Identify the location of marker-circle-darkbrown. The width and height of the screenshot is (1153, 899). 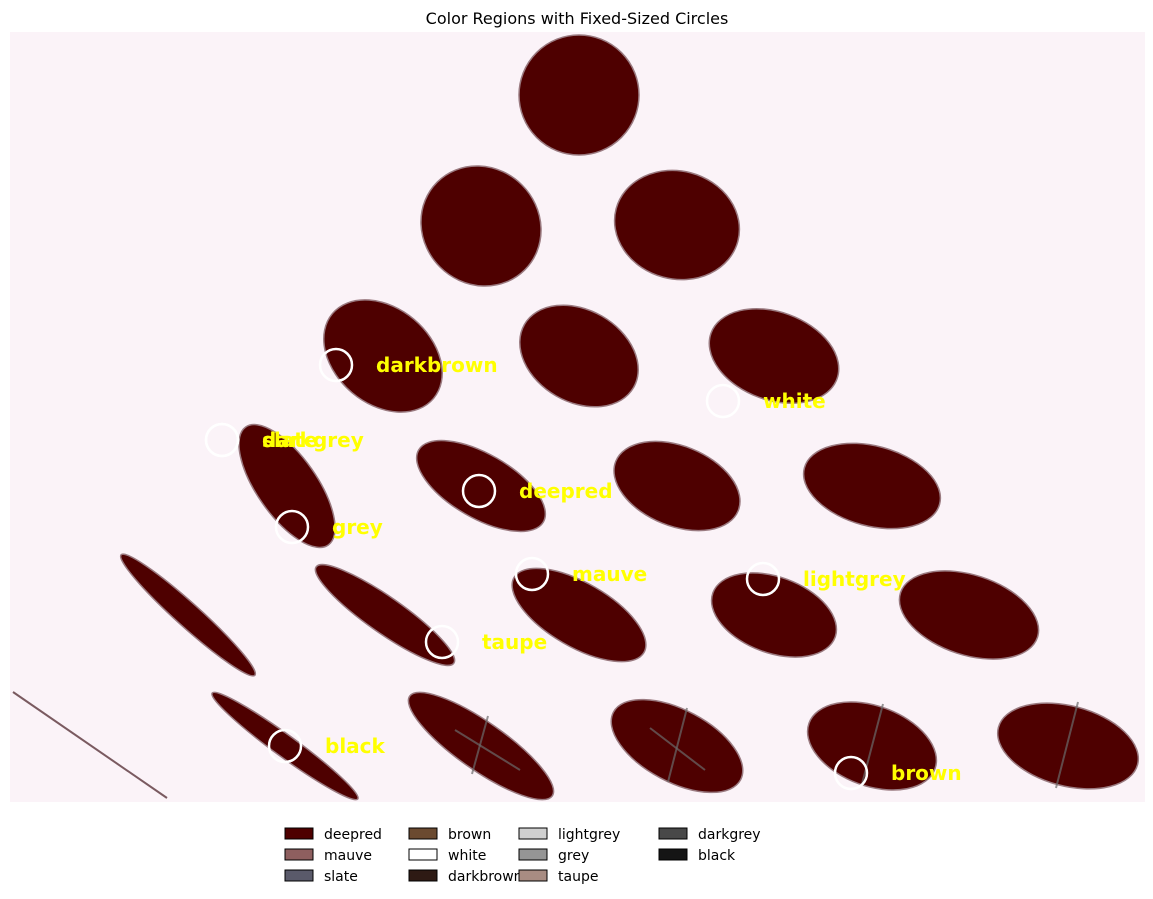
(336, 365).